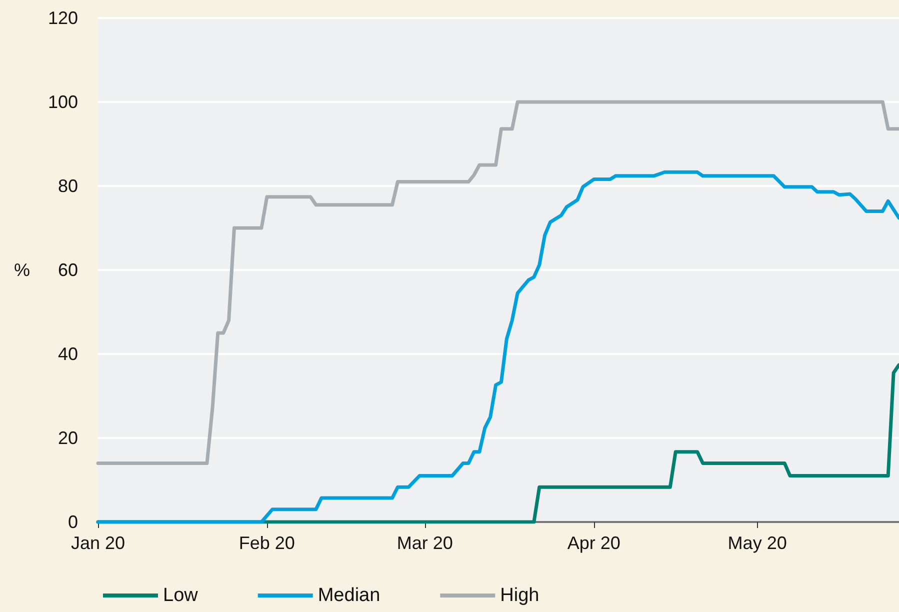 The image size is (899, 612). What do you see at coordinates (68, 354) in the screenshot?
I see `y-tick-label: 40` at bounding box center [68, 354].